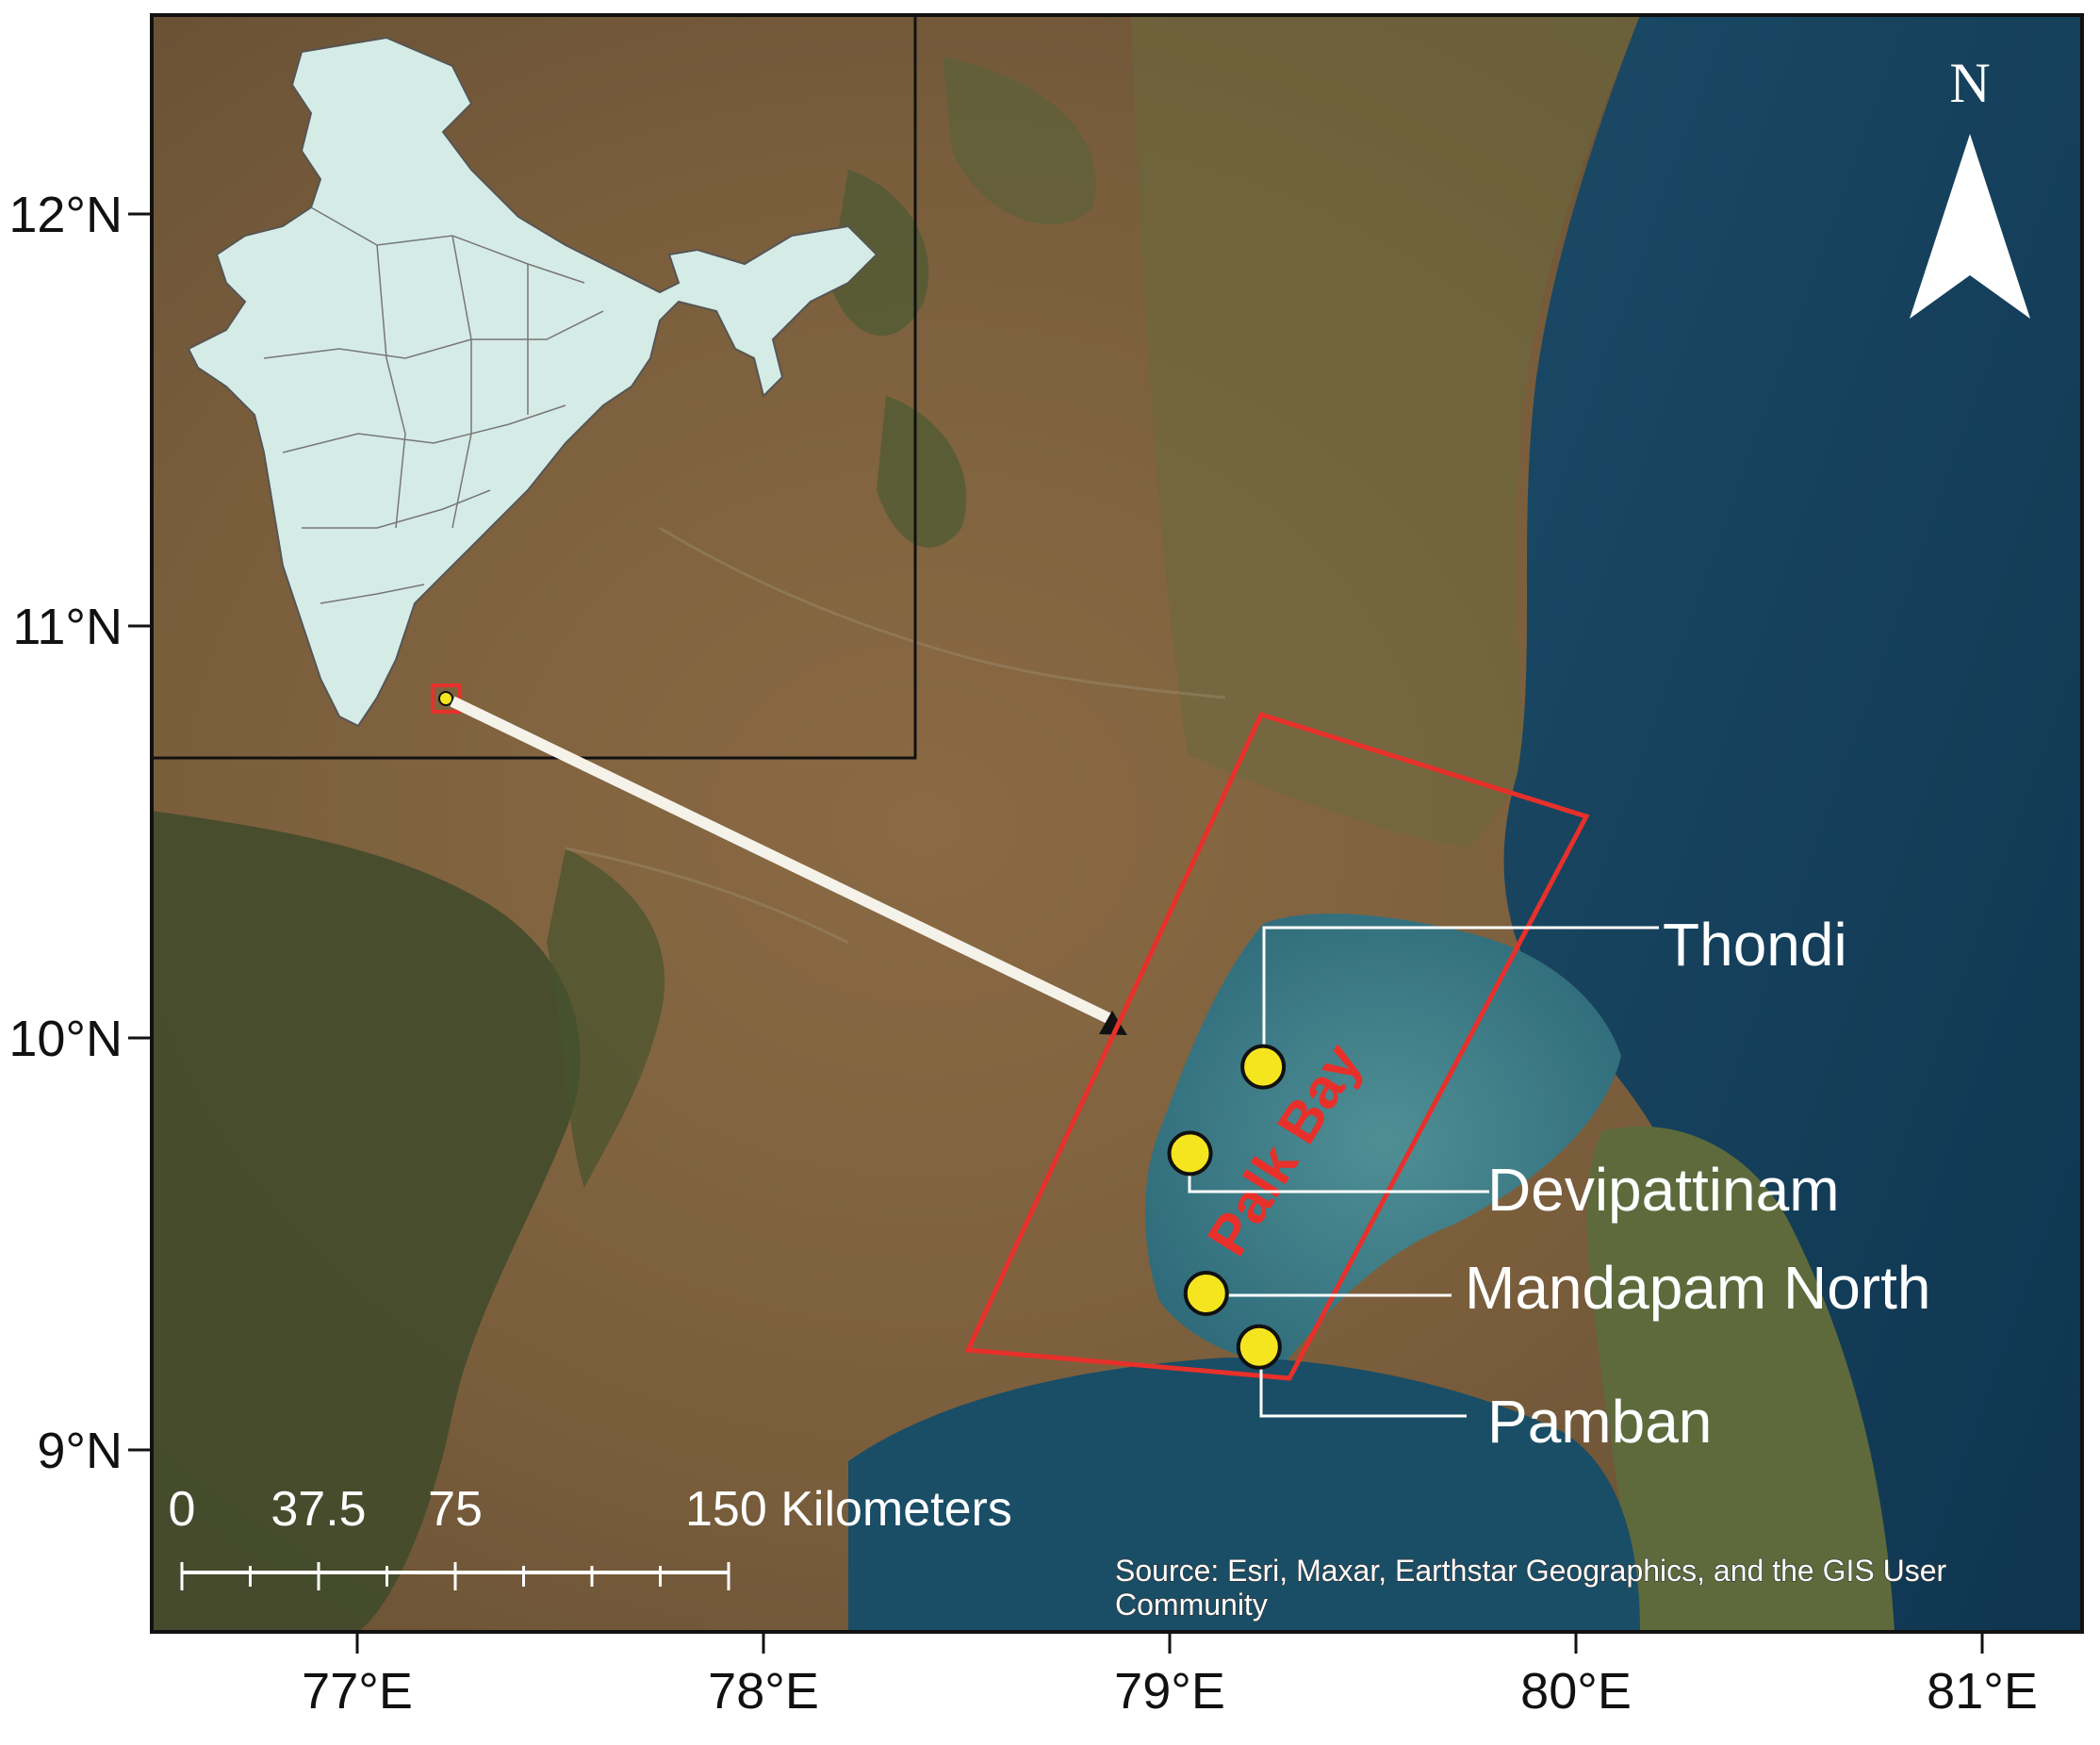 Image resolution: width=2100 pixels, height=1745 pixels. I want to click on site-label-thondi: Thondi, so click(1755, 945).